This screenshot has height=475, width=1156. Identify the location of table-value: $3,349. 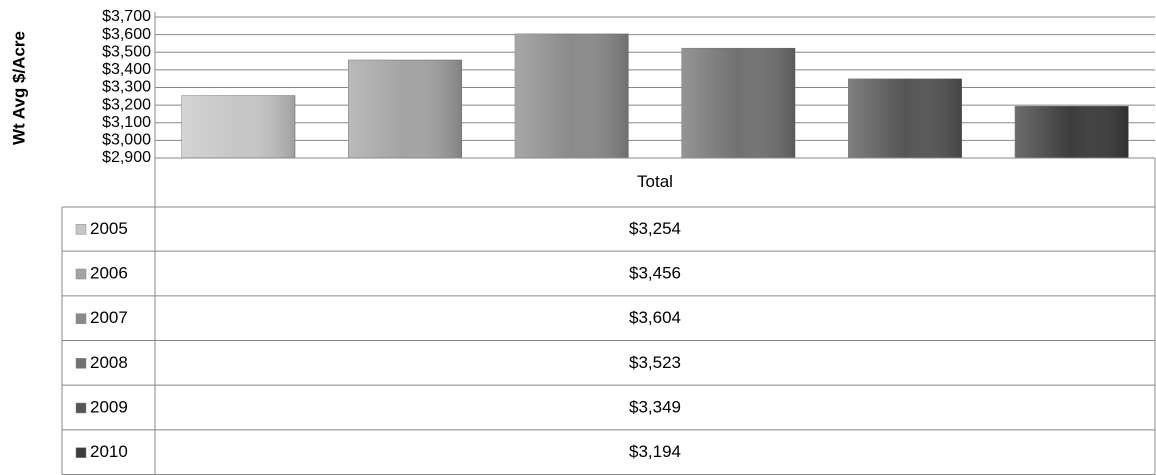
(655, 406).